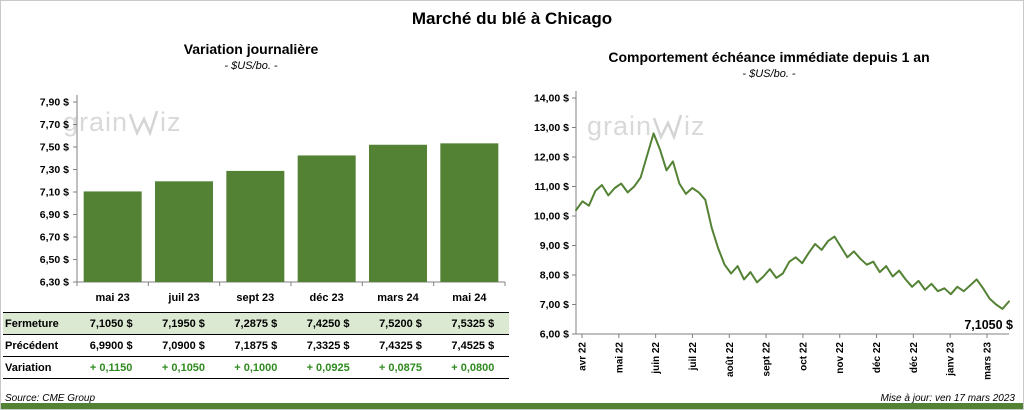 The height and width of the screenshot is (410, 1024). Describe the element at coordinates (54, 260) in the screenshot. I see `bar-y-tick-label: 6,50 $` at that location.